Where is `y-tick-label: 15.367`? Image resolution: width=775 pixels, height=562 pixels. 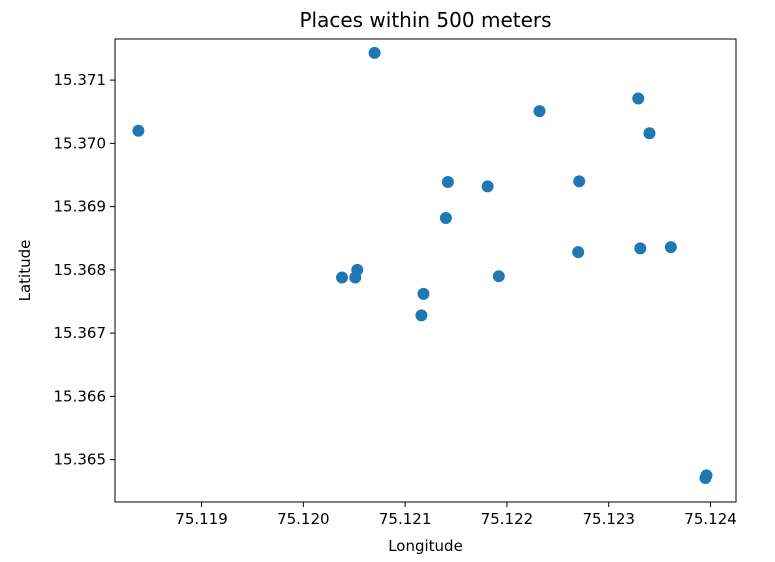 y-tick-label: 15.367 is located at coordinates (80, 333).